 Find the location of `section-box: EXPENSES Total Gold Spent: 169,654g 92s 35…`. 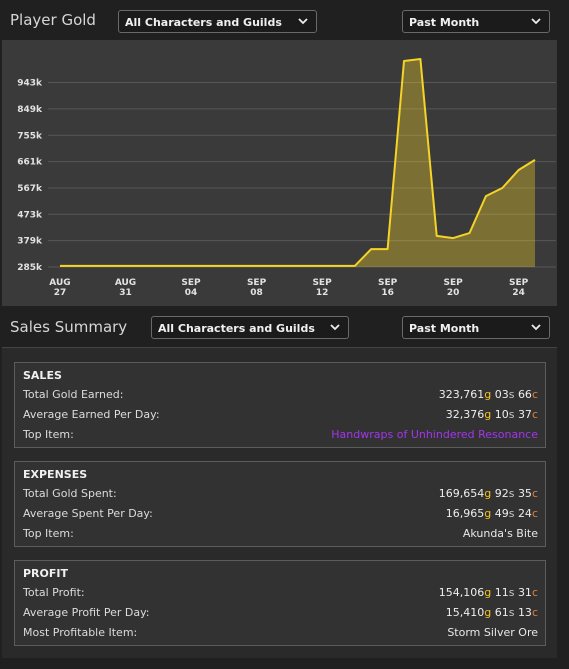

section-box: EXPENSES Total Gold Spent: 169,654g 92s 35… is located at coordinates (280, 504).